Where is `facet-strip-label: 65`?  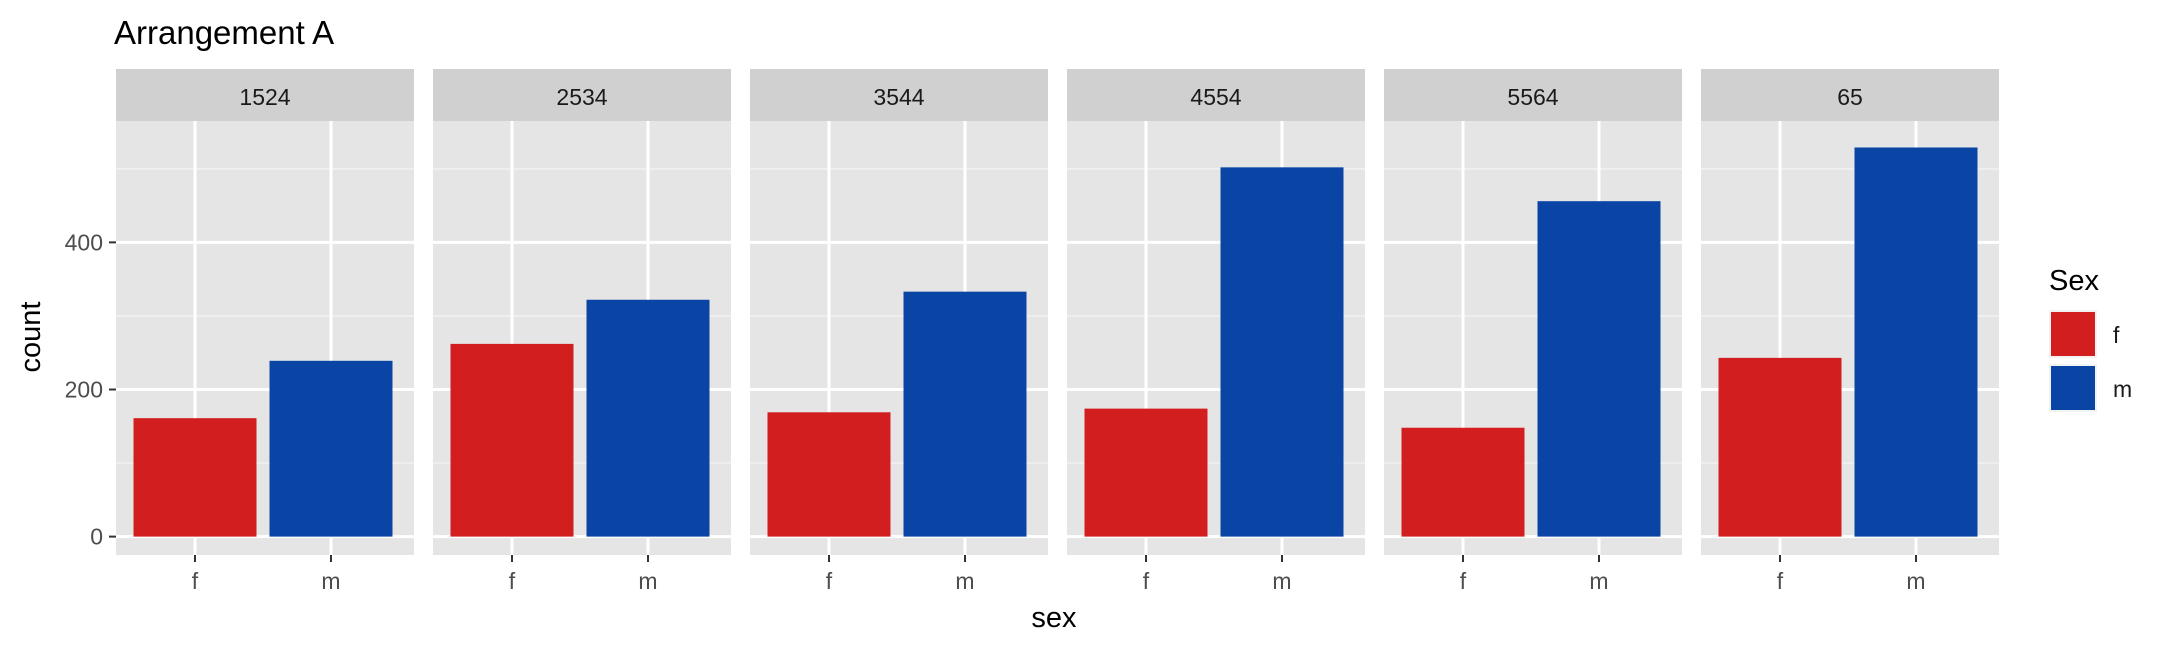
facet-strip-label: 65 is located at coordinates (1850, 97).